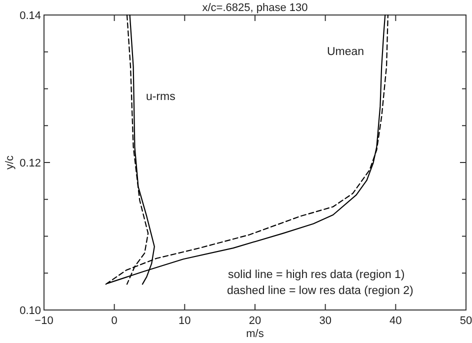 Image resolution: width=472 pixels, height=343 pixels. What do you see at coordinates (114, 321) in the screenshot?
I see `x-tick-label: 0` at bounding box center [114, 321].